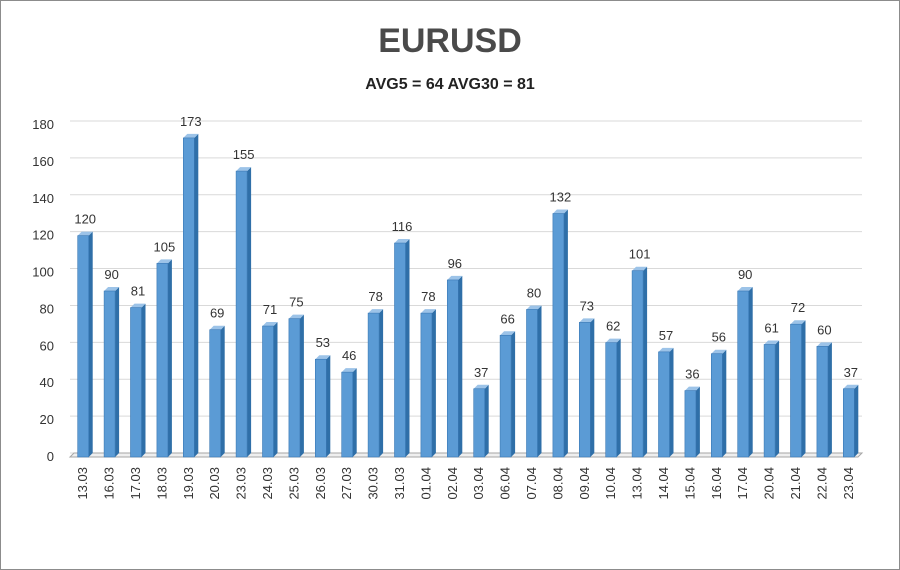 The width and height of the screenshot is (900, 570). Describe the element at coordinates (584, 483) in the screenshot. I see `x-tick-label: 09.04` at that location.